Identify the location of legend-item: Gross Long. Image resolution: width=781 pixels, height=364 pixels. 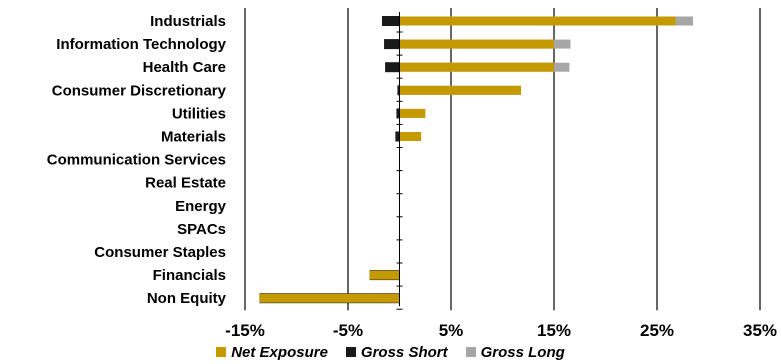
(515, 352).